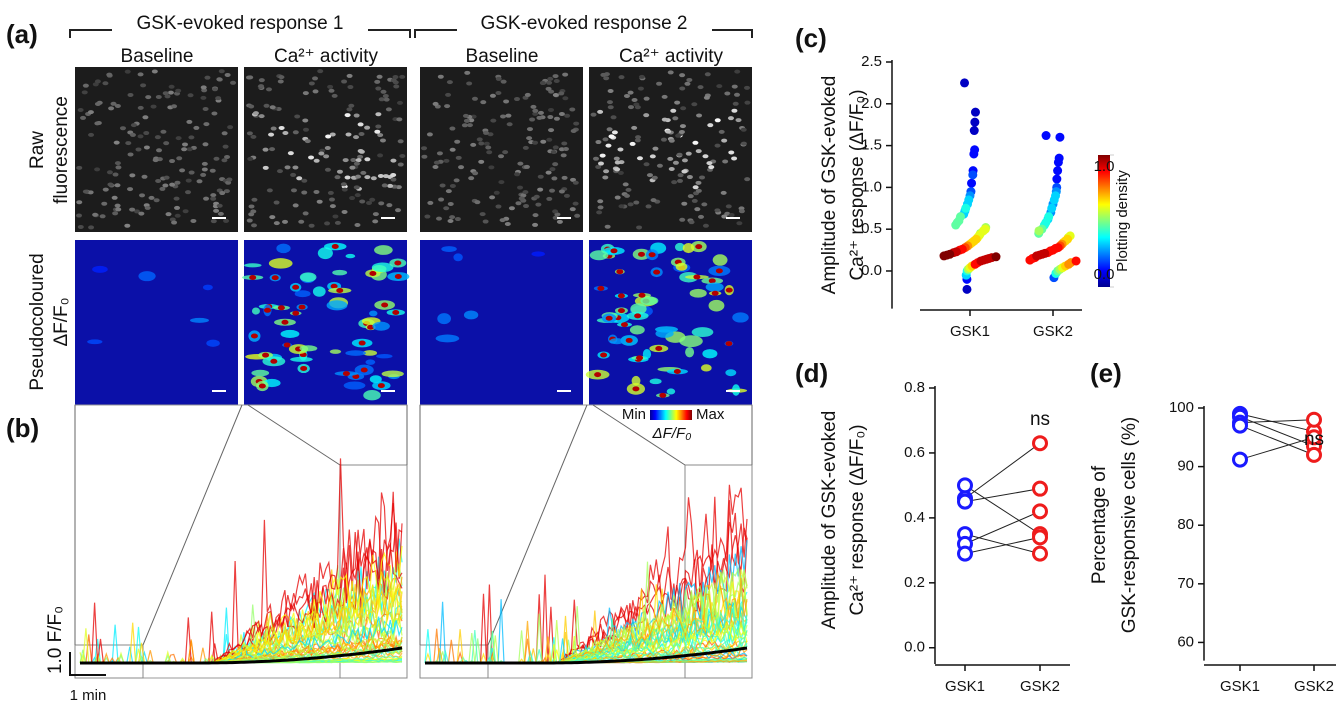  I want to click on mean-trace, so click(586, 655).